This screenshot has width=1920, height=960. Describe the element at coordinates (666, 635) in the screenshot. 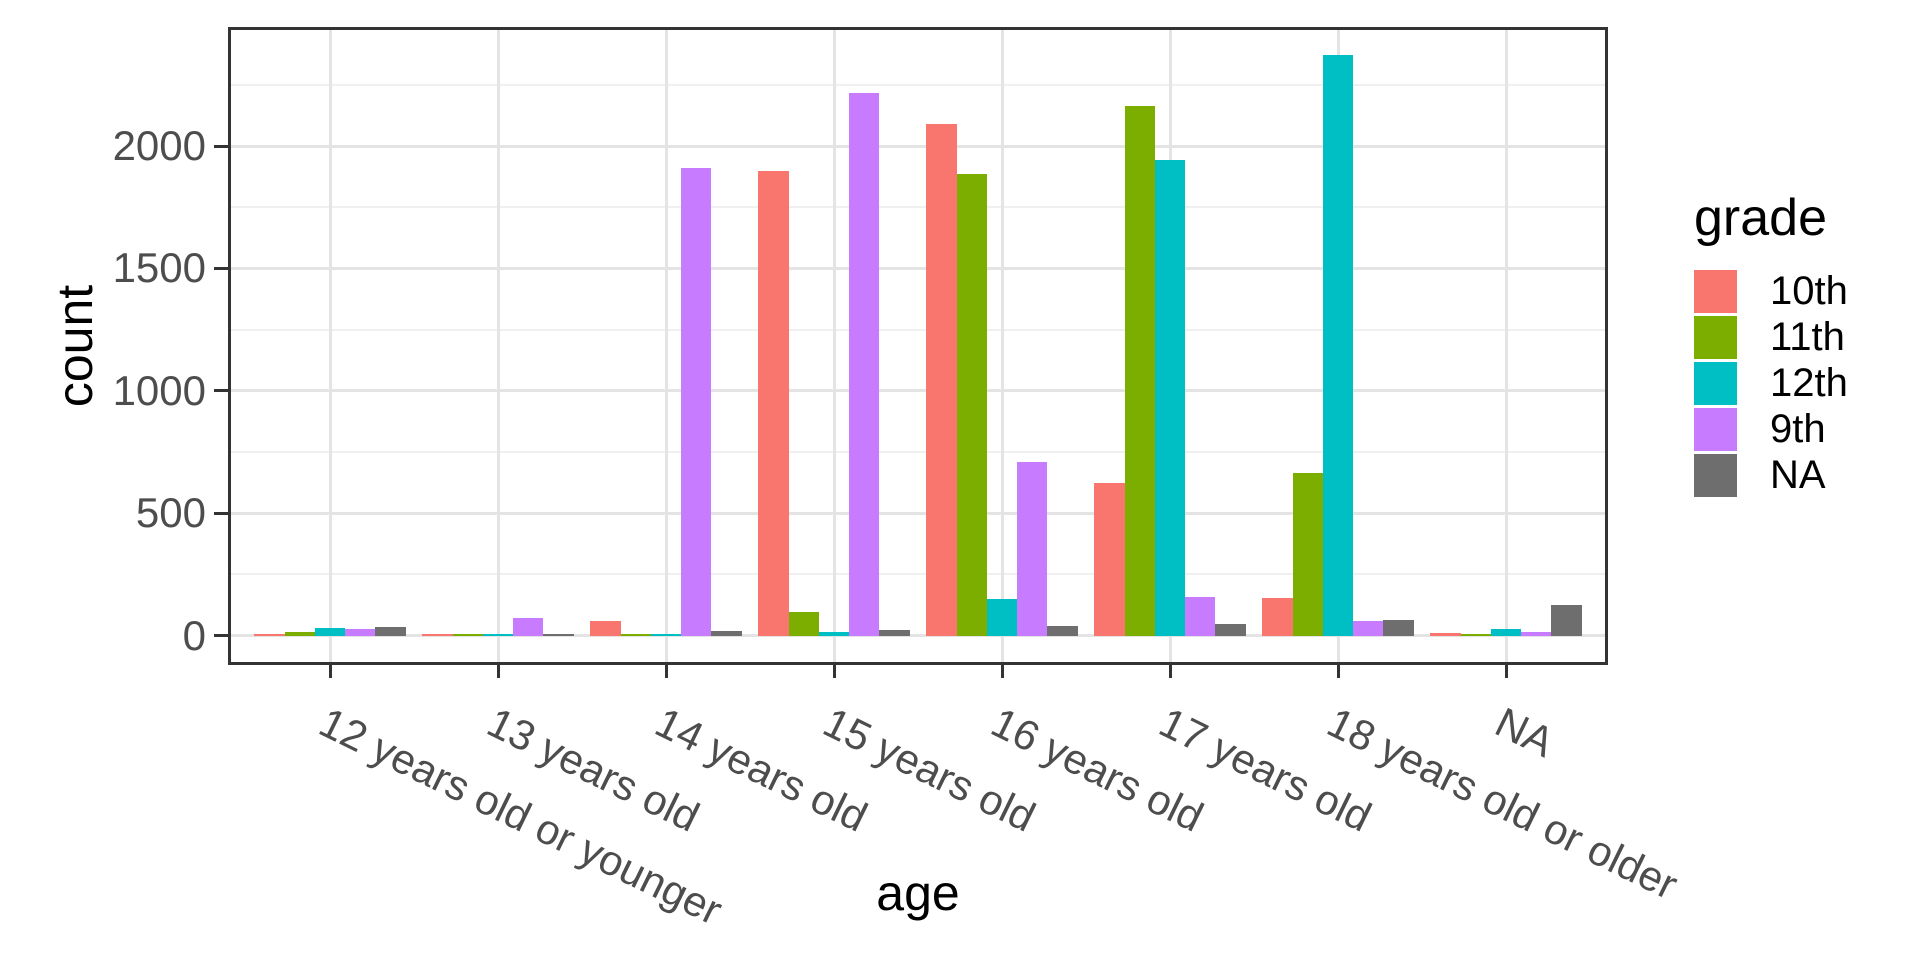

I see `bar-14-years-old-12th` at that location.